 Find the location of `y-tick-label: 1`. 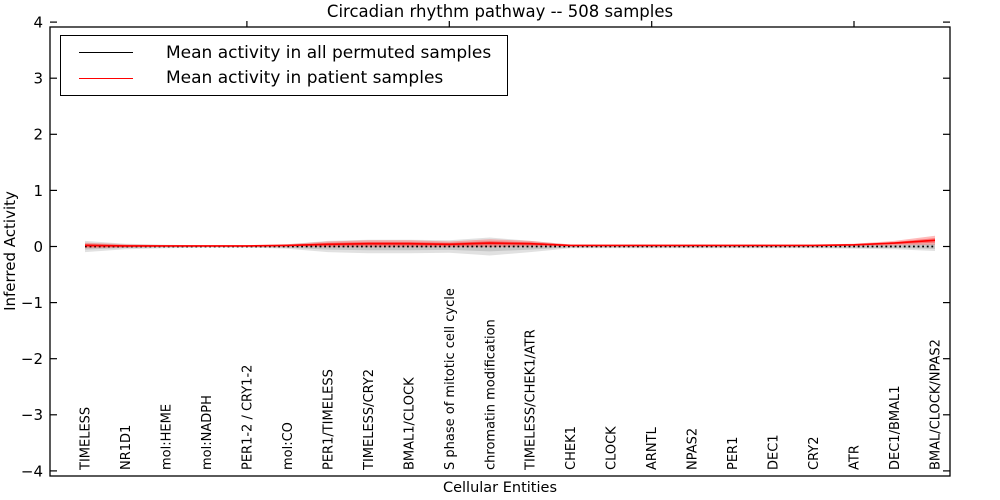

y-tick-label: 1 is located at coordinates (38, 191).